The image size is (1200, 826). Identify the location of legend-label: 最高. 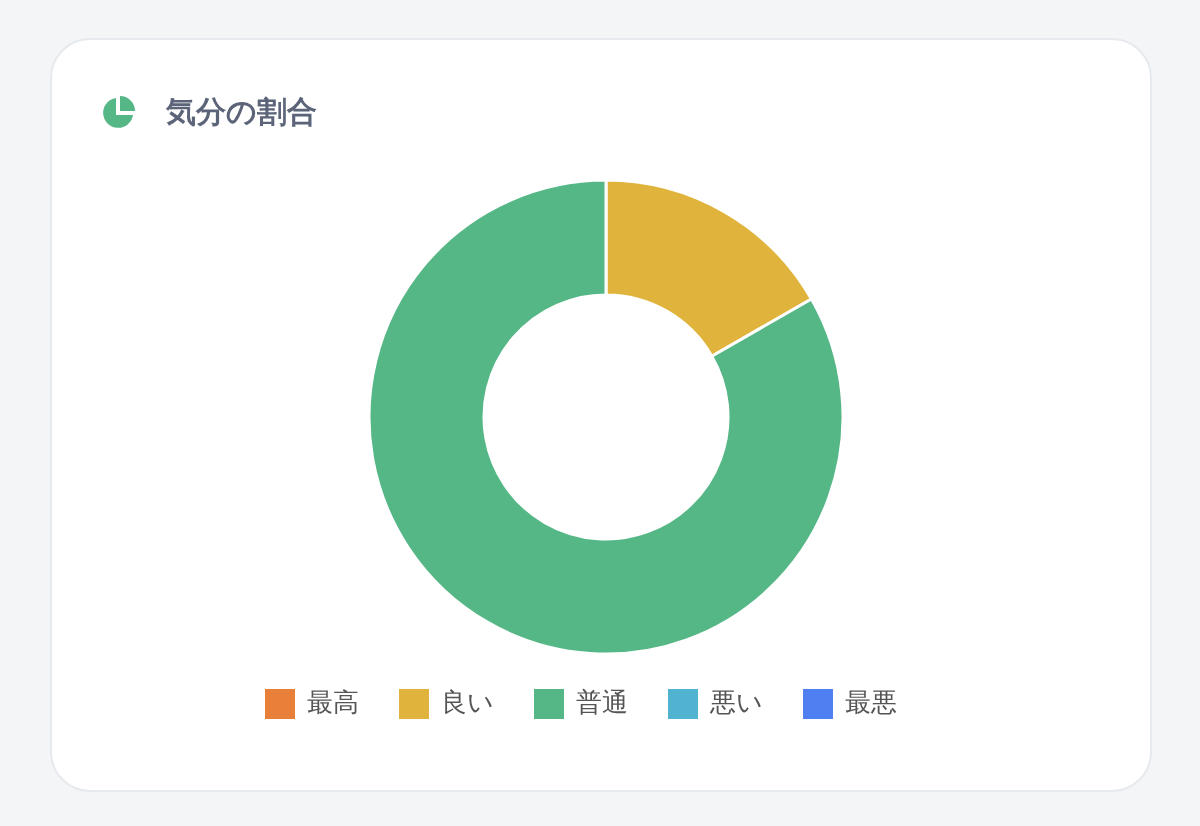
(333, 702).